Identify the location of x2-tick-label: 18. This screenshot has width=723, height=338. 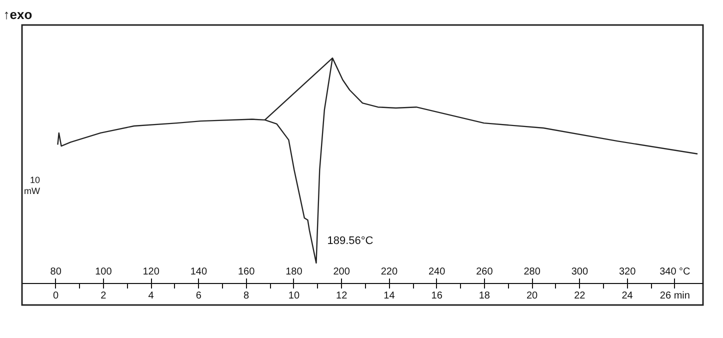
(484, 296).